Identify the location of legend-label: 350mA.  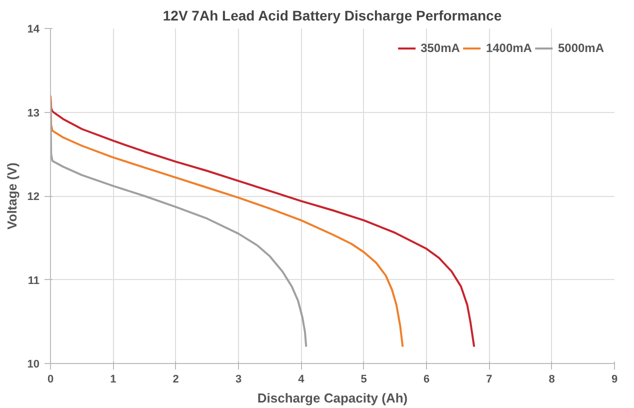
(440, 48).